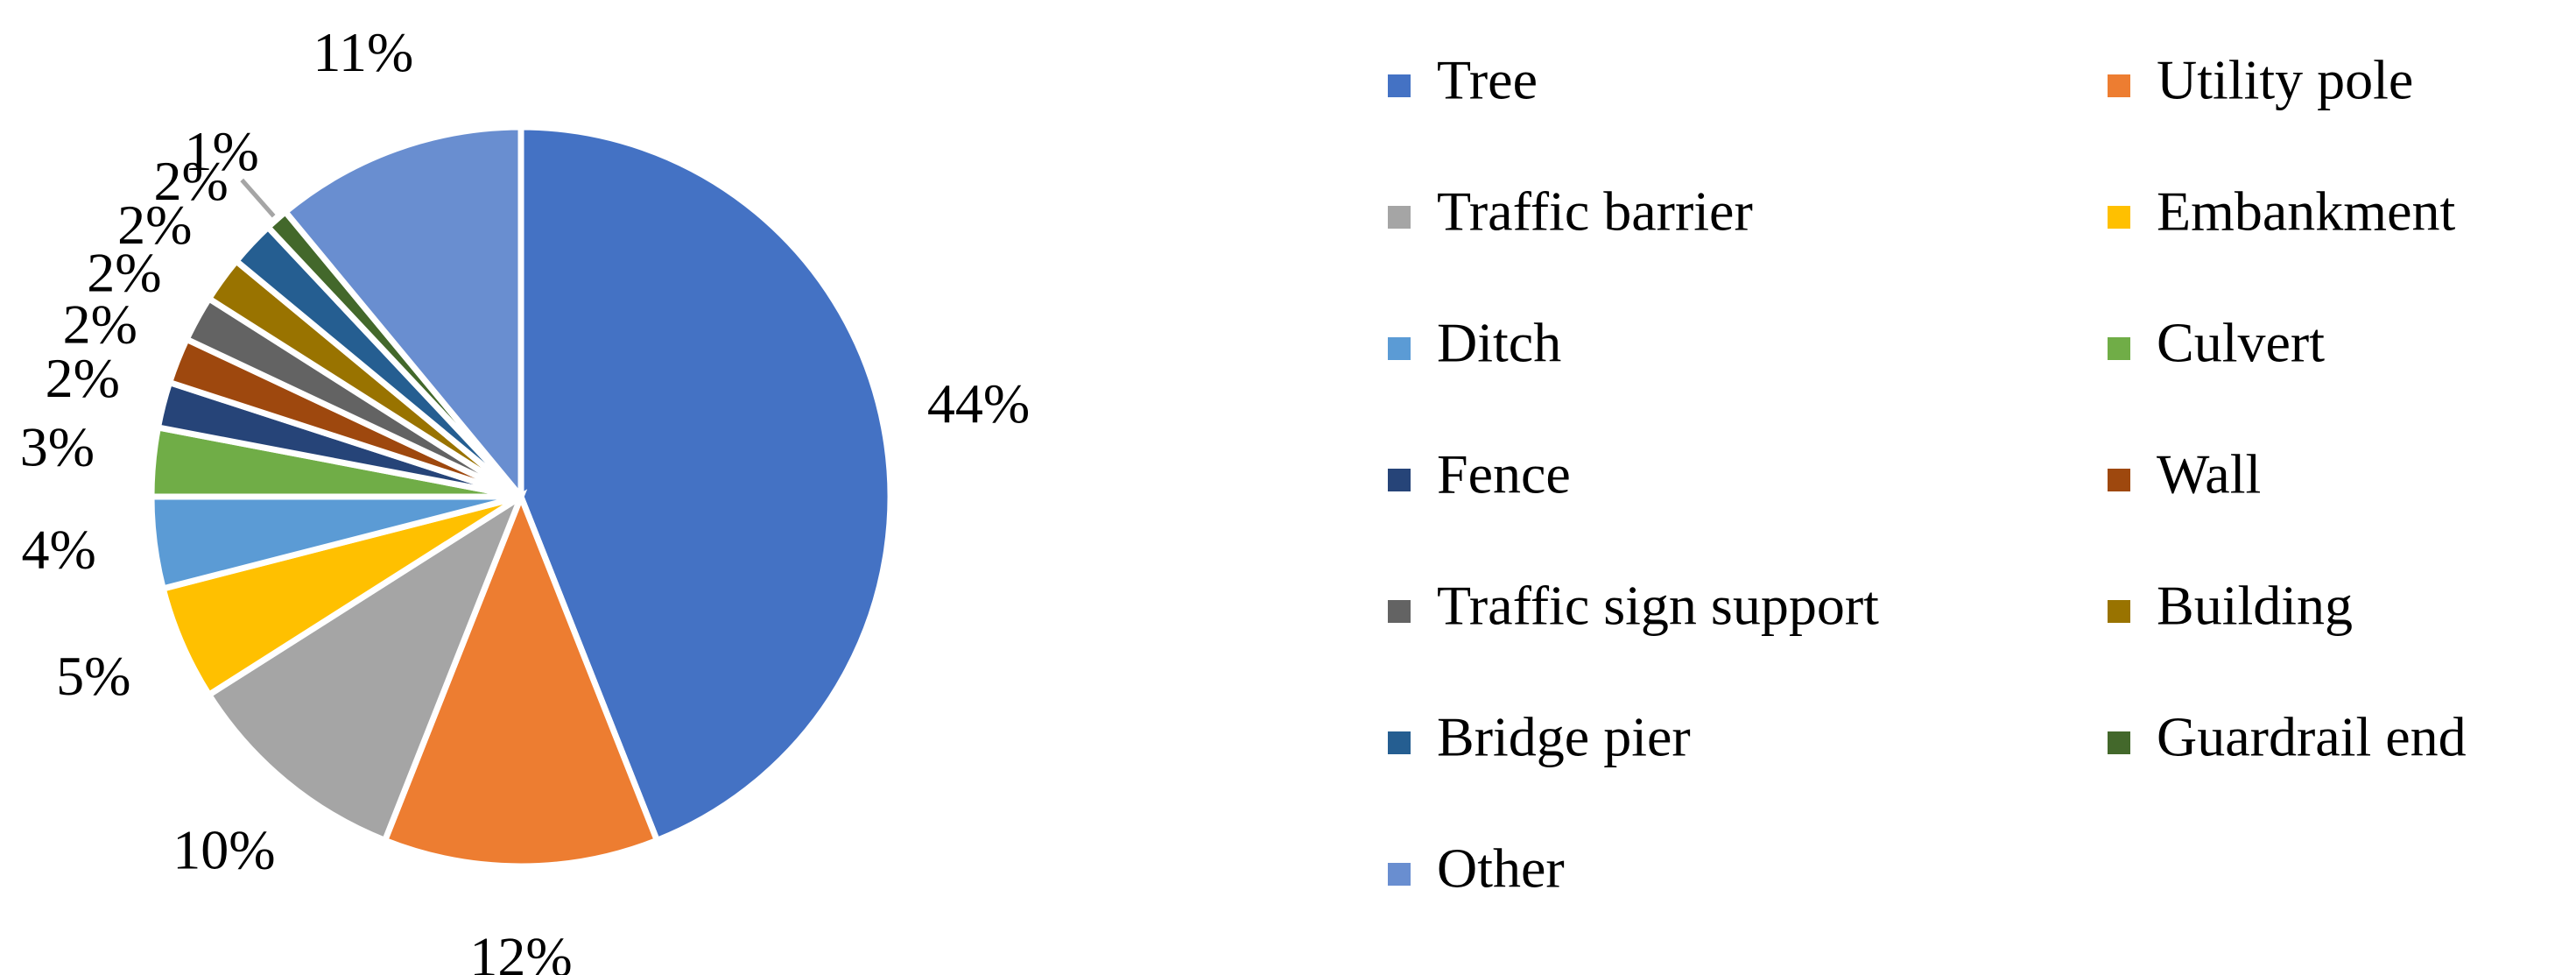 The image size is (2576, 975). What do you see at coordinates (1504, 474) in the screenshot?
I see `legend-label: Fence` at bounding box center [1504, 474].